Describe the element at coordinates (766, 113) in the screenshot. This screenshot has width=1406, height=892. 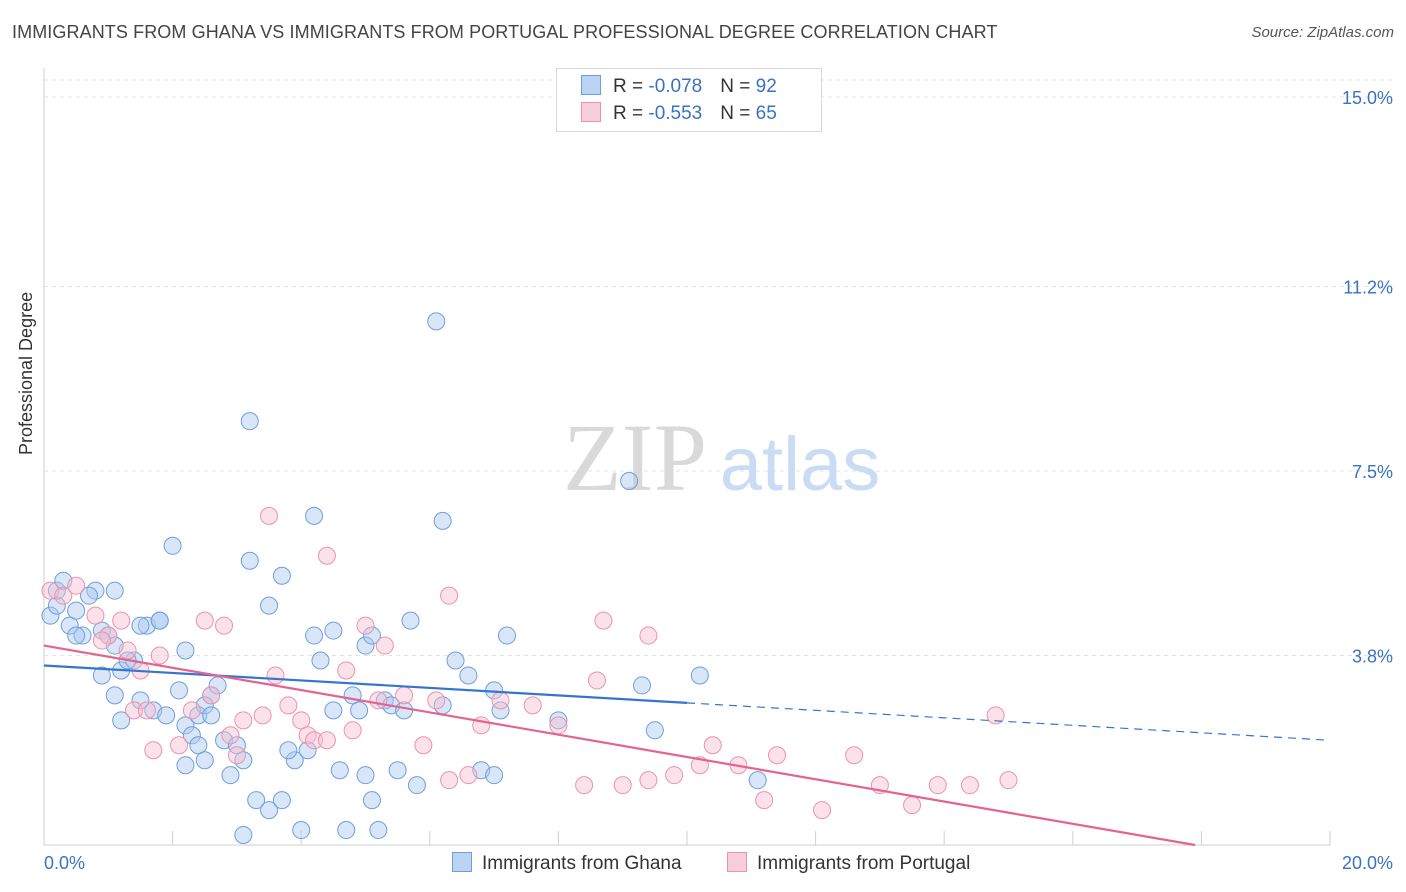
I see `n-value: 65` at that location.